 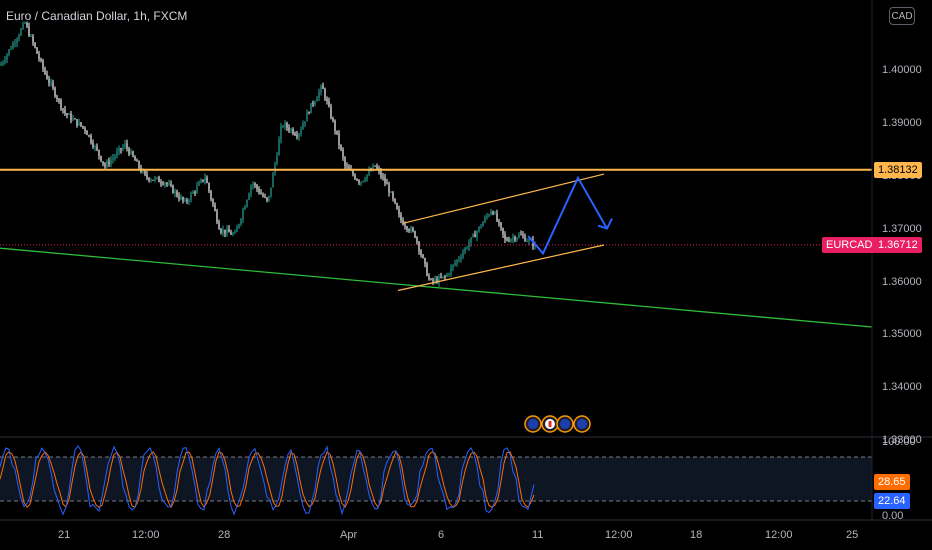 I want to click on stoch-d-value-tag: 28.65, so click(x=892, y=482).